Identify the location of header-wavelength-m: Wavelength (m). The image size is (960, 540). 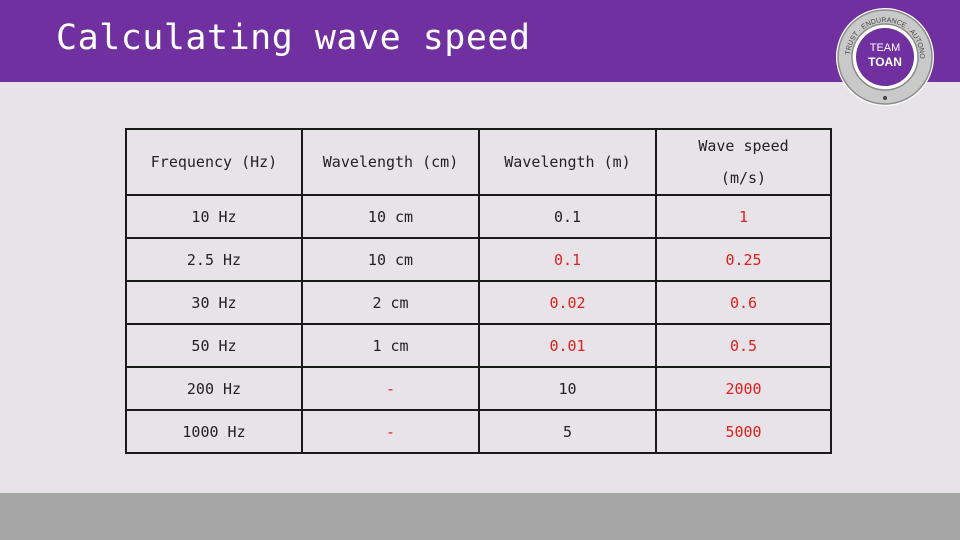
(567, 162).